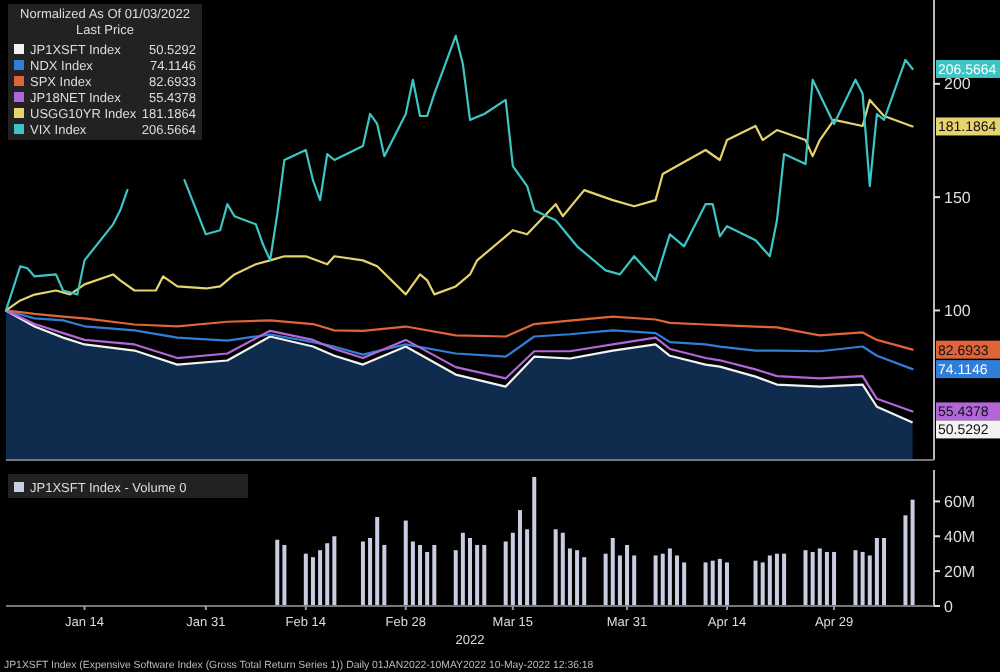  What do you see at coordinates (958, 84) in the screenshot?
I see `y-tick-label: 200` at bounding box center [958, 84].